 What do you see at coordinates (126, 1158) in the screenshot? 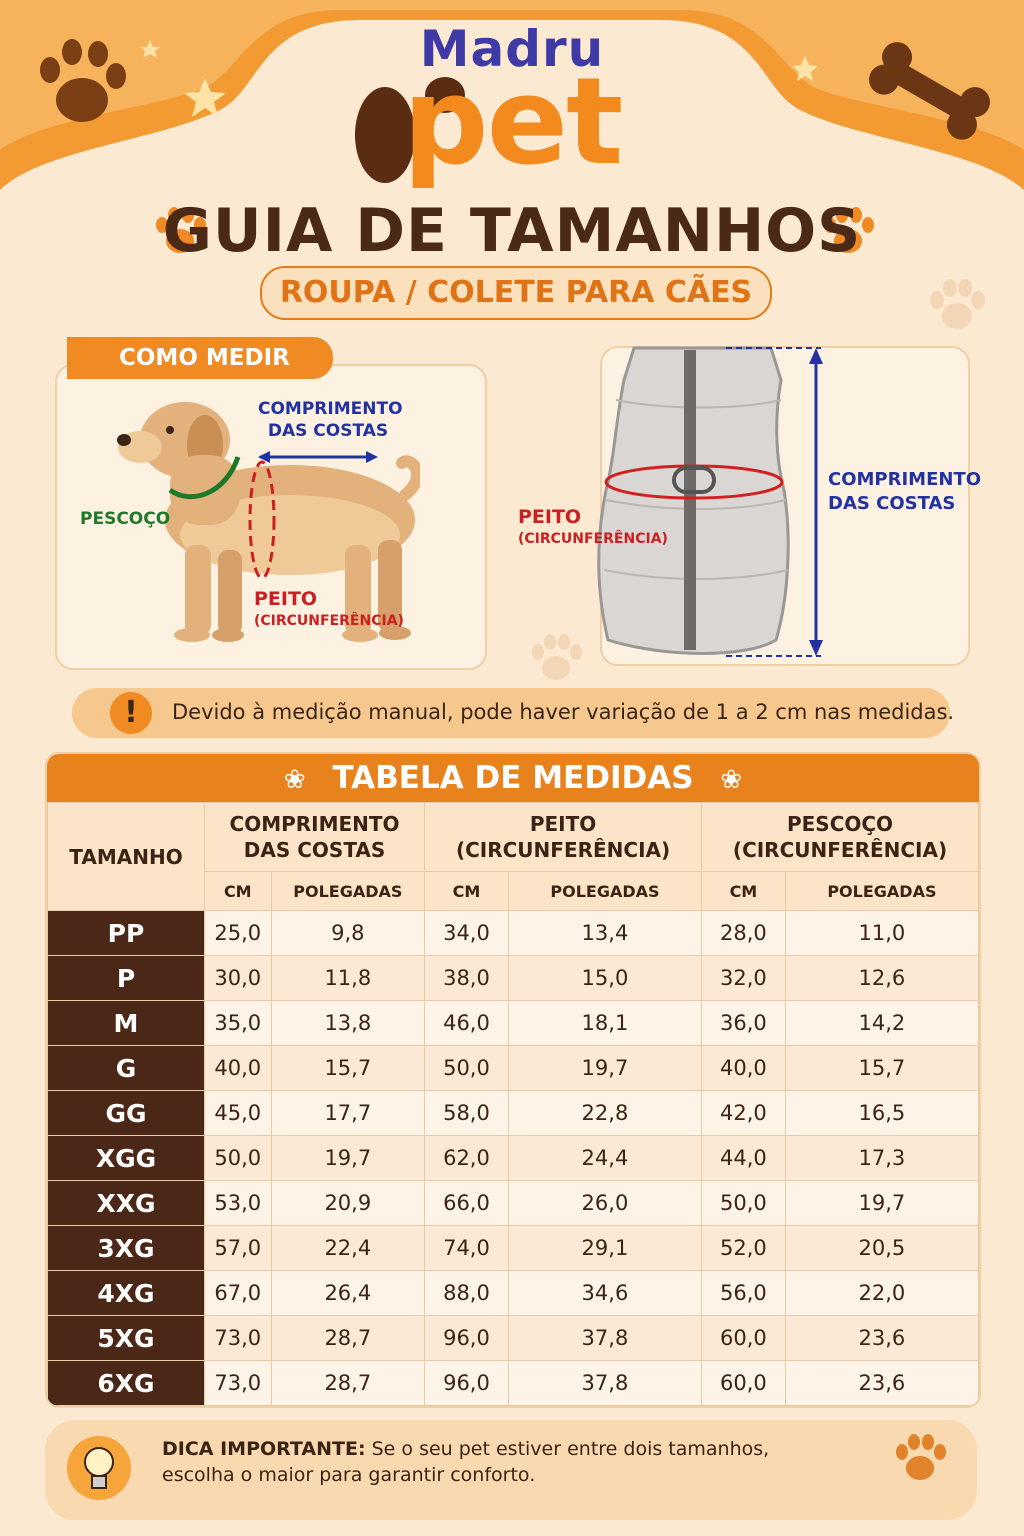
I see `size-cell: XGG` at bounding box center [126, 1158].